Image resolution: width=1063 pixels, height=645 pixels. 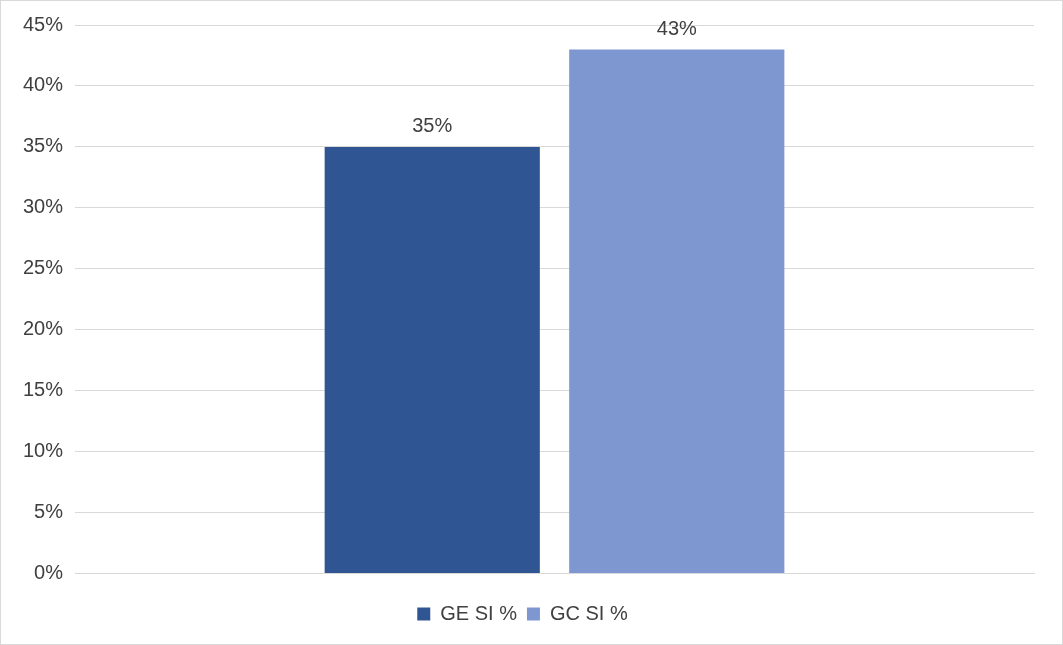 What do you see at coordinates (49, 511) in the screenshot?
I see `y-tick-label: 5%` at bounding box center [49, 511].